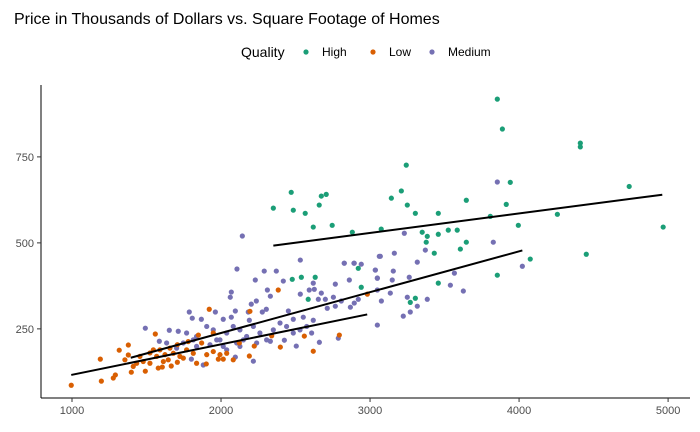 Image resolution: width=700 pixels, height=432 pixels. I want to click on x-tick-label: 5000, so click(668, 411).